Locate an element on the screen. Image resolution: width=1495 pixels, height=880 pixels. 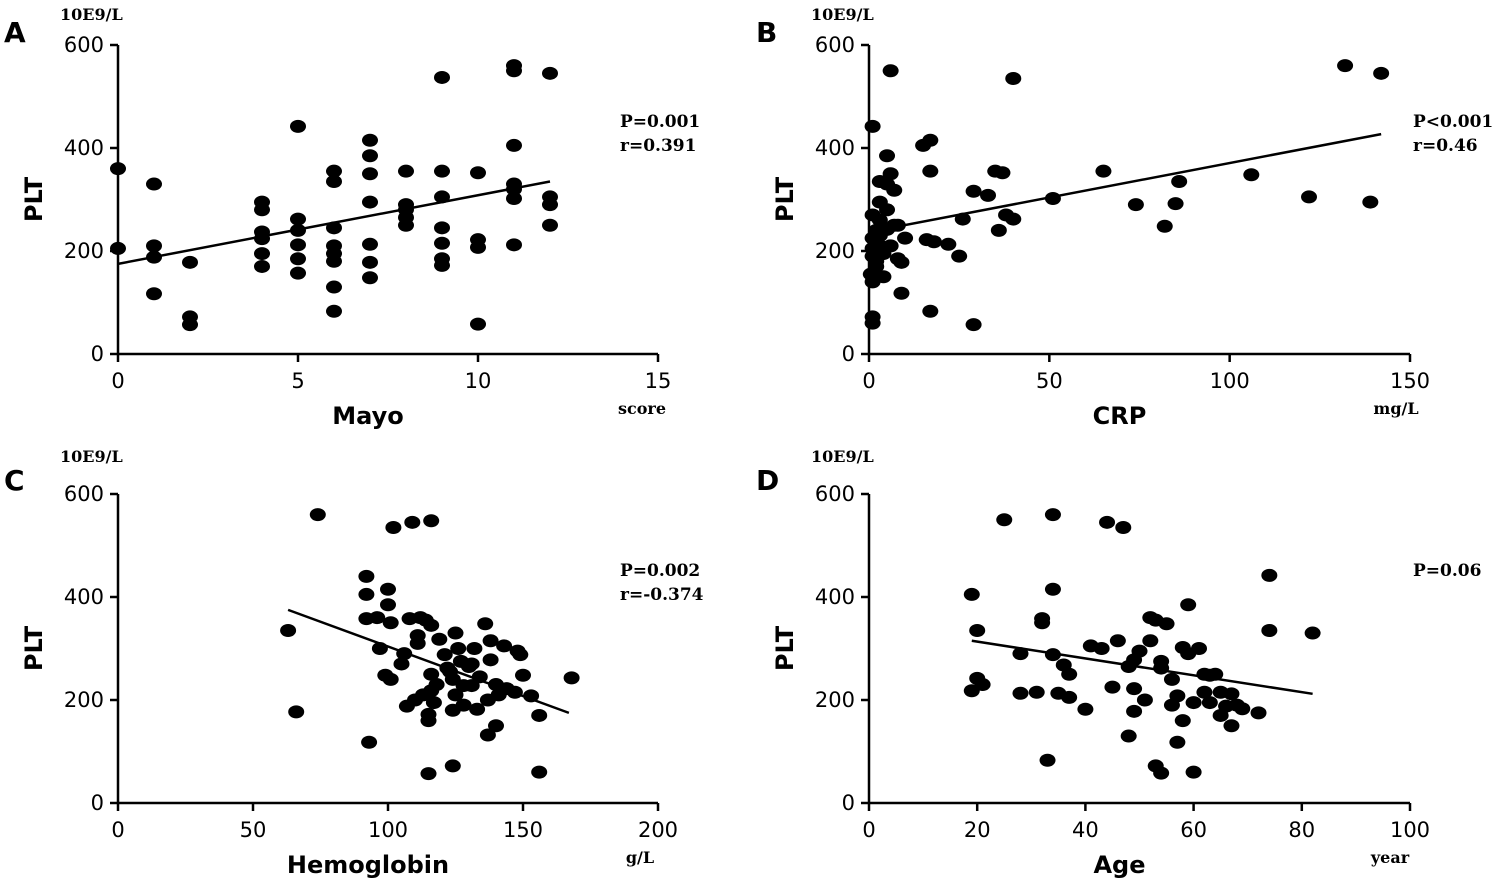
x-tick-label-a: 15 is located at coordinates (658, 381).